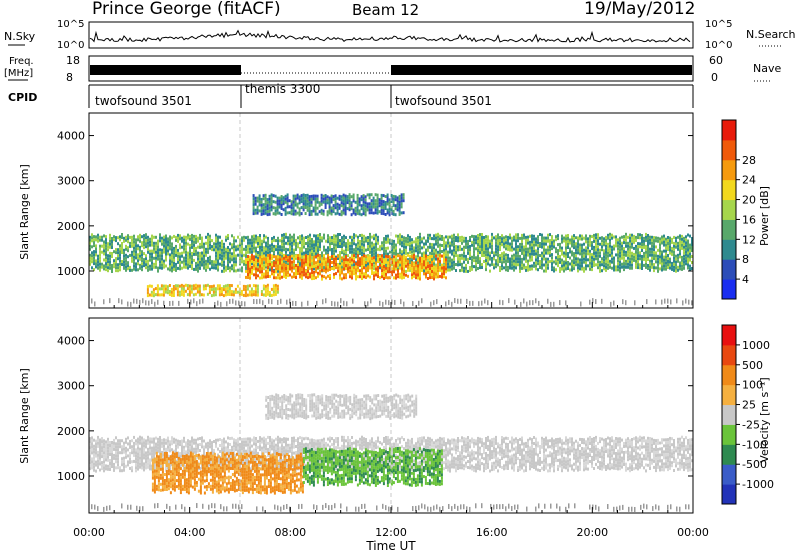 This screenshot has width=800, height=554. What do you see at coordinates (581, 304) in the screenshot?
I see `clutter-cell` at bounding box center [581, 304].